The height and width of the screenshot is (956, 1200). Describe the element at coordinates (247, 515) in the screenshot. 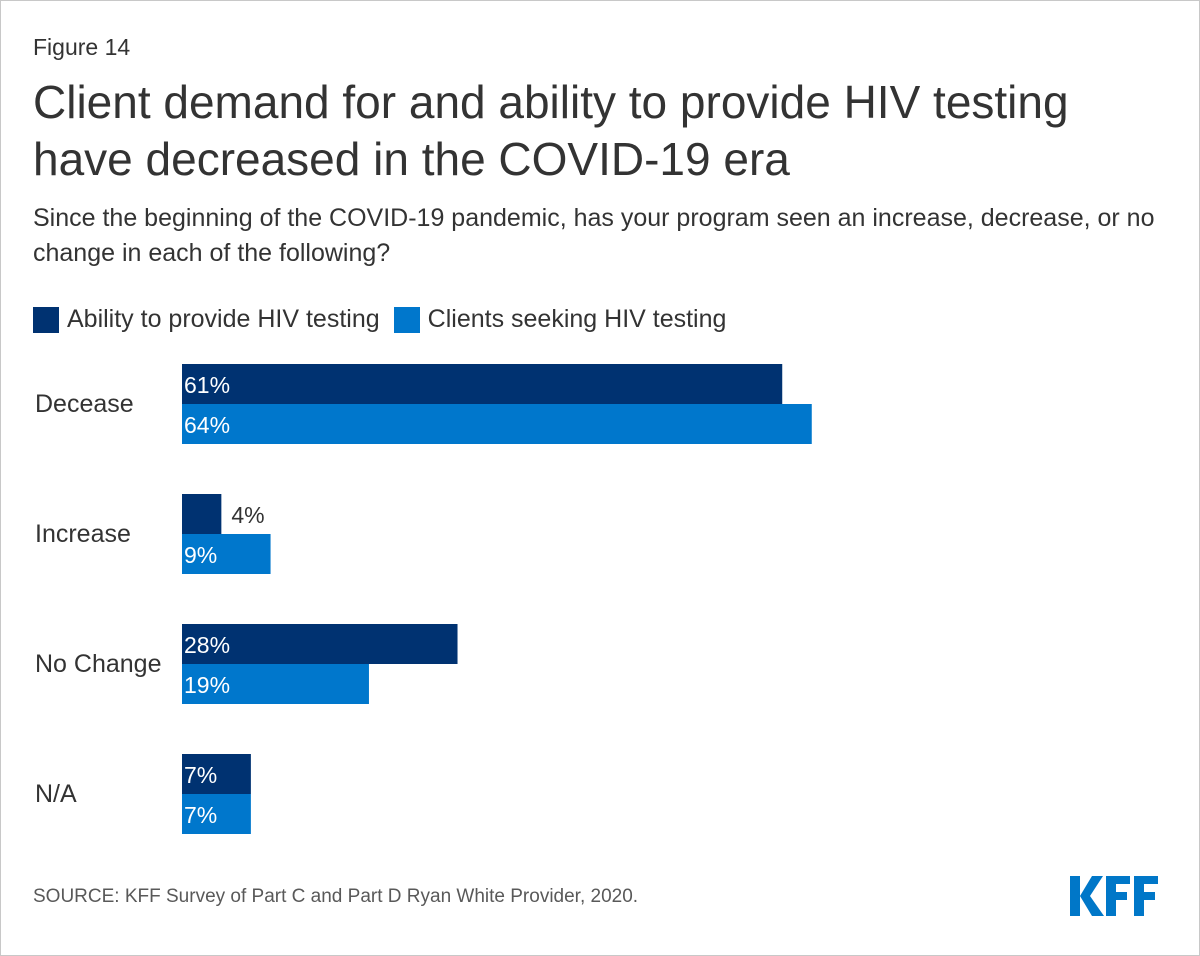

I see `data-label: 4%` at that location.